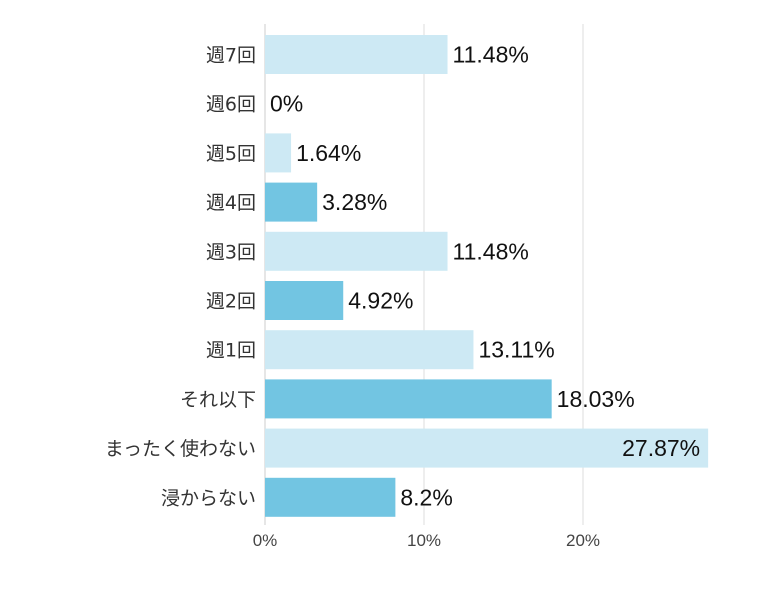 Image resolution: width=760 pixels, height=600 pixels. I want to click on value-label: 27.87%, so click(661, 448).